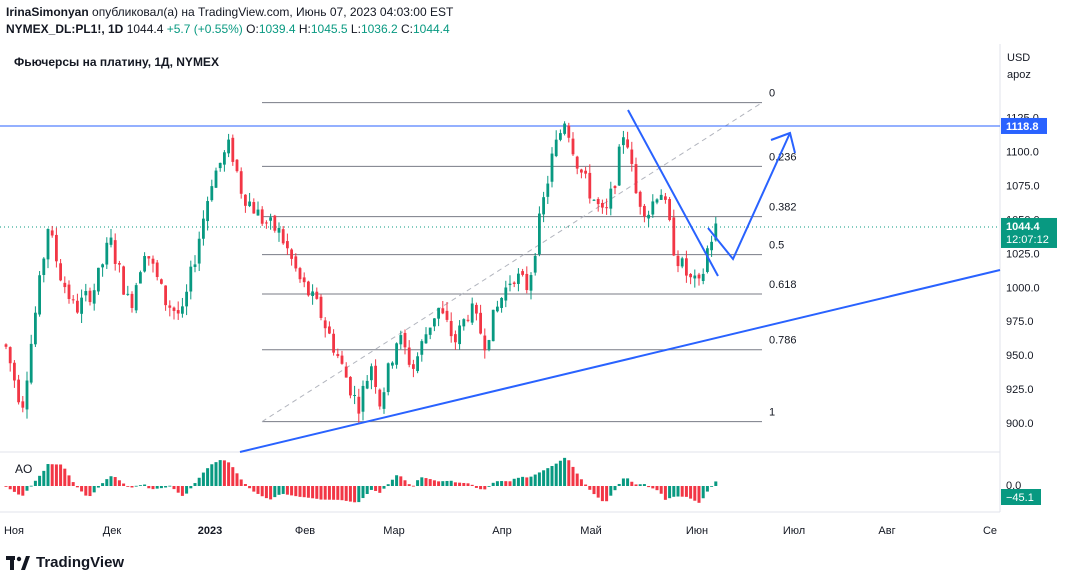 The image size is (1068, 582). I want to click on fib-level-label: 0.5, so click(776, 246).